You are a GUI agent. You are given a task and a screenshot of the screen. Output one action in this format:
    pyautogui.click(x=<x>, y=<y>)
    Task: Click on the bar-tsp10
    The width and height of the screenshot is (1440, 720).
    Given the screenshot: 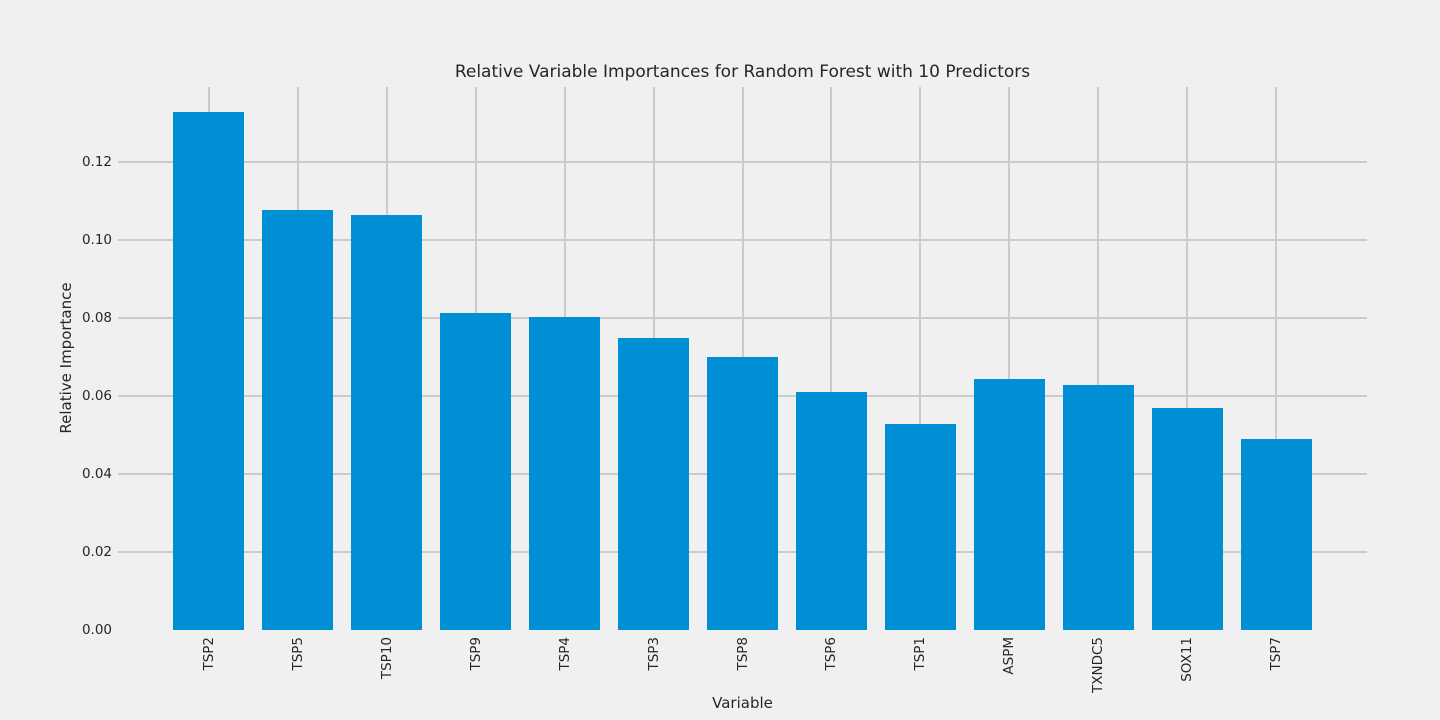 What is the action you would take?
    pyautogui.click(x=387, y=422)
    